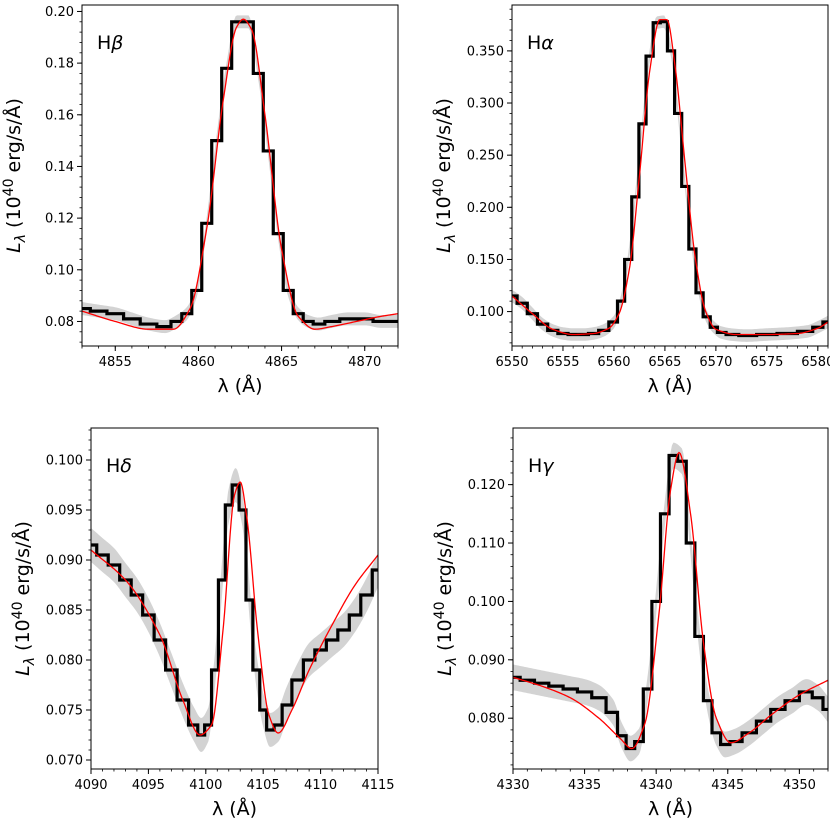  Describe the element at coordinates (766, 362) in the screenshot. I see `x-tick-label: 6575` at that location.